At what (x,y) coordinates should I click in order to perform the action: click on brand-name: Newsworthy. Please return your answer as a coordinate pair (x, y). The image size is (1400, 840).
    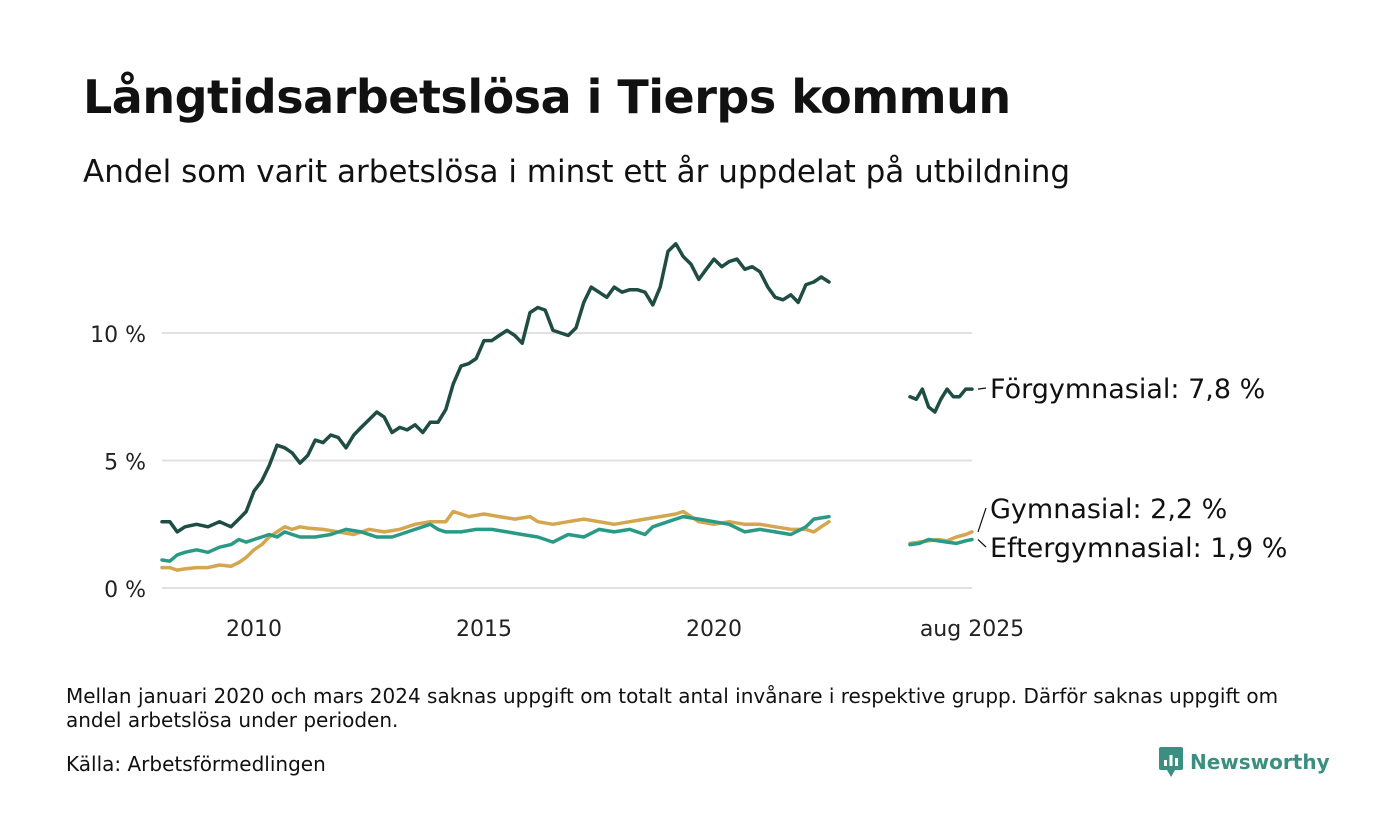
    Looking at the image, I should click on (1260, 762).